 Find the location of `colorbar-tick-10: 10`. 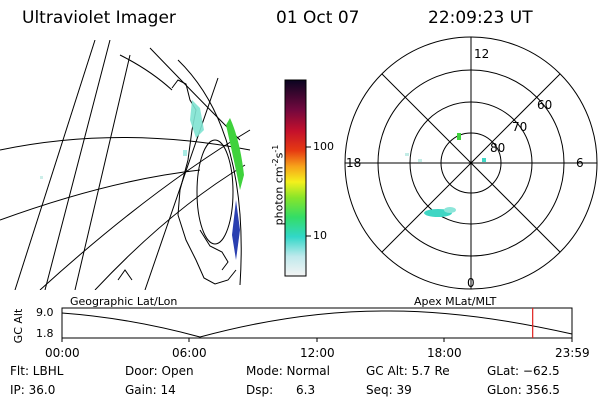

colorbar-tick-10: 10 is located at coordinates (320, 235).